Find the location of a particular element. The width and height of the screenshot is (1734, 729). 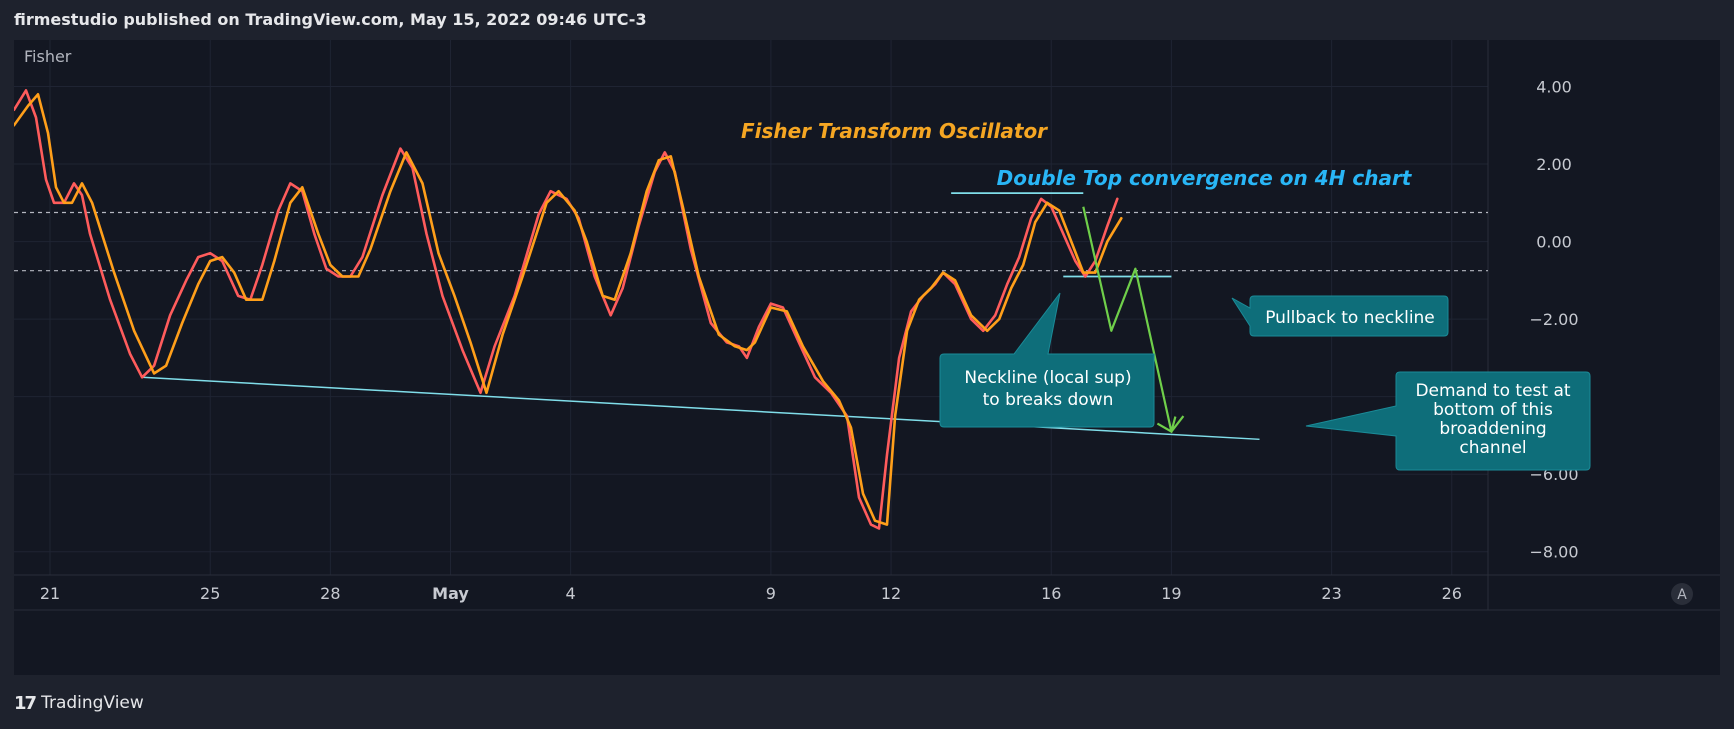

tradingview-logo-icon: 17 is located at coordinates (25, 703).